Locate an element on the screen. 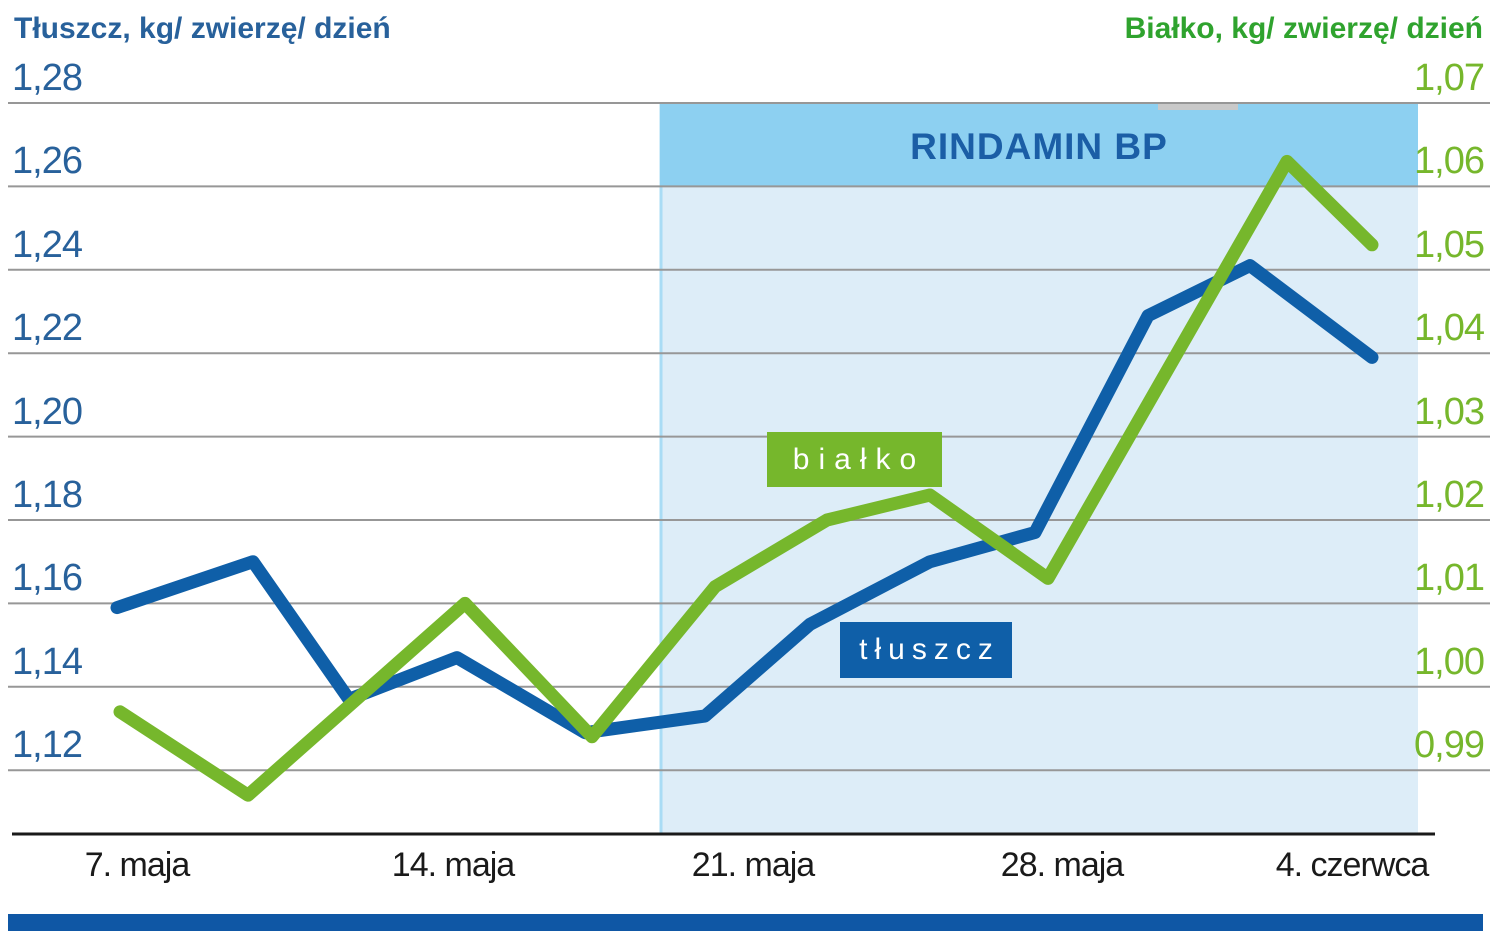 The image size is (1497, 939). left-axis-tick-label: 1,14 is located at coordinates (47, 661).